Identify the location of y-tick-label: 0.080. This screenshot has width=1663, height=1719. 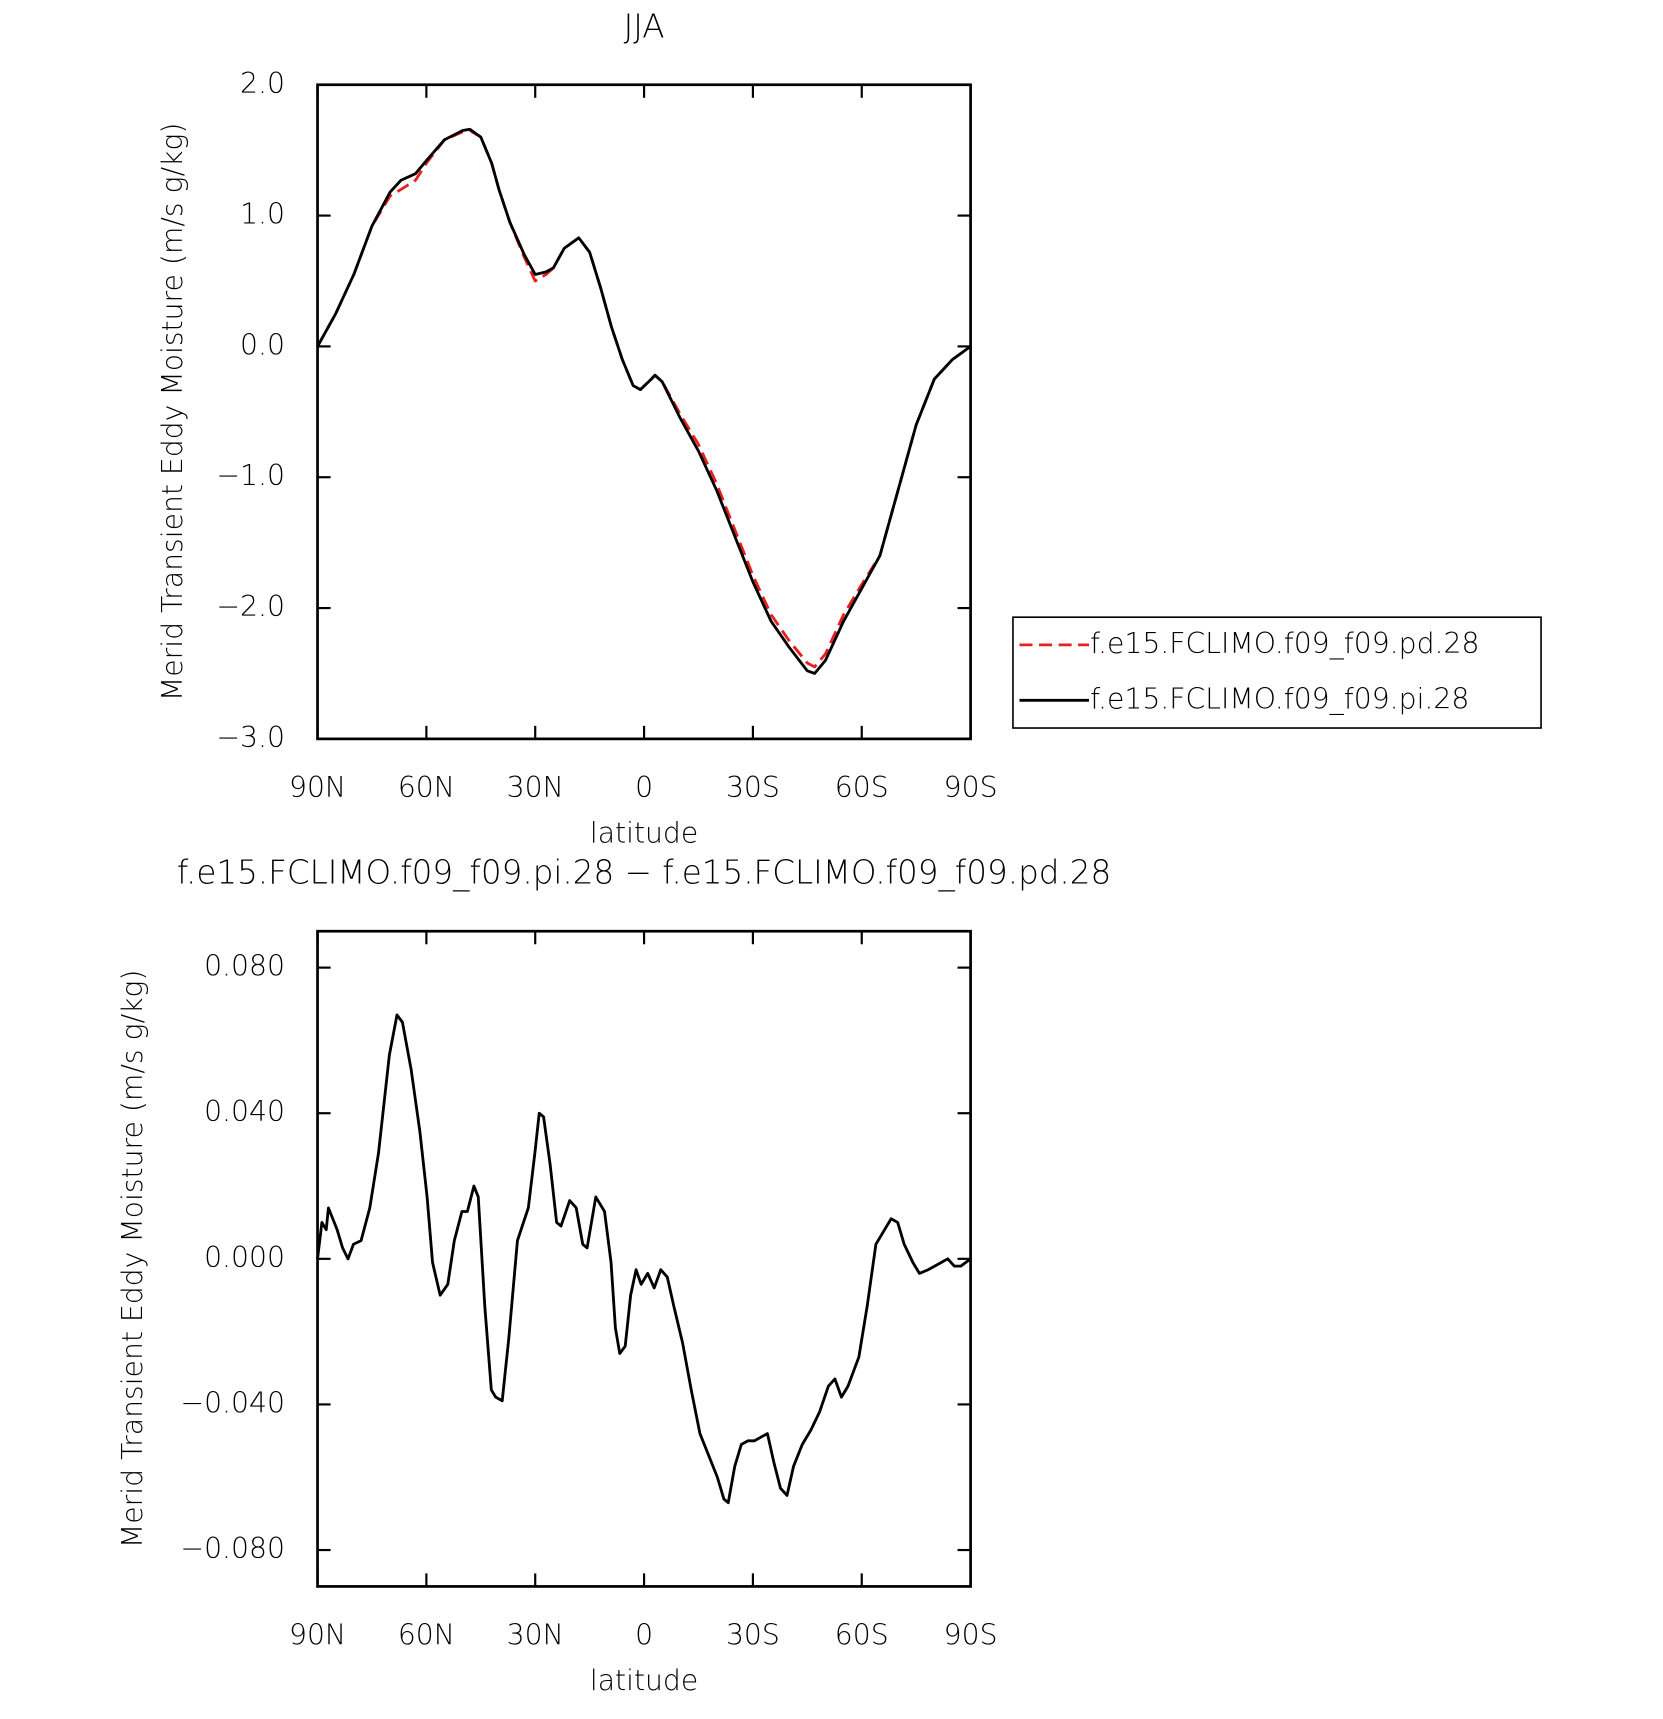
(244, 966).